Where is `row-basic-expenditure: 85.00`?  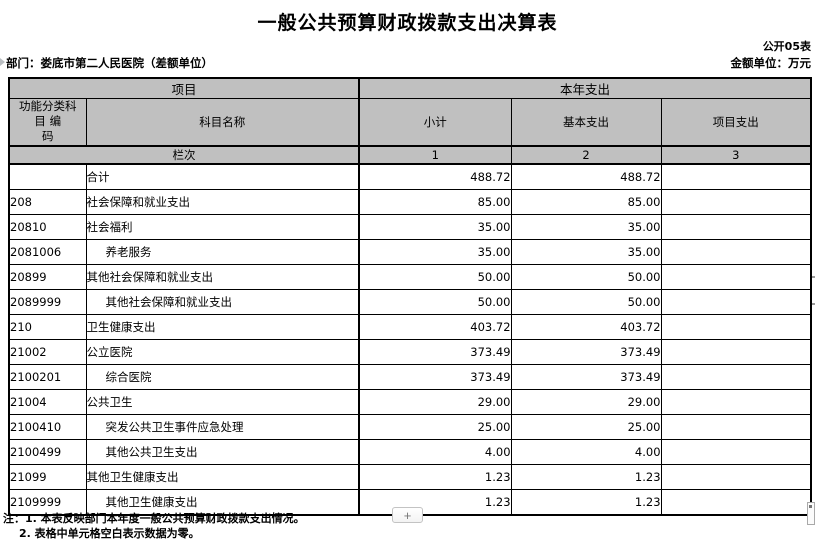
row-basic-expenditure: 85.00 is located at coordinates (586, 202).